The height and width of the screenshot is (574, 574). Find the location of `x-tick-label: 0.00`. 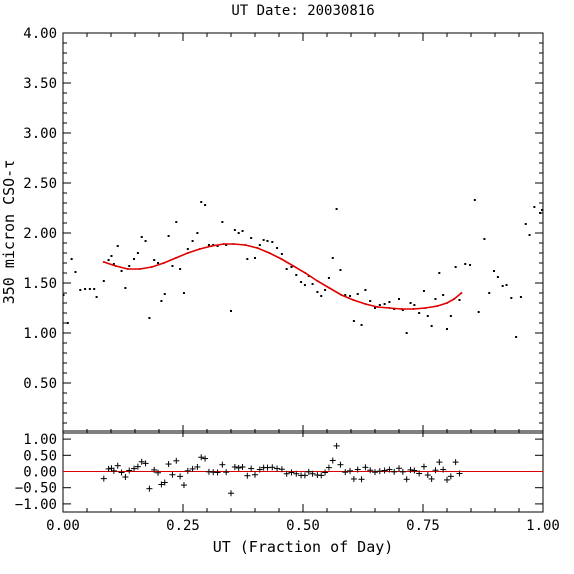

x-tick-label: 0.00 is located at coordinates (63, 526).